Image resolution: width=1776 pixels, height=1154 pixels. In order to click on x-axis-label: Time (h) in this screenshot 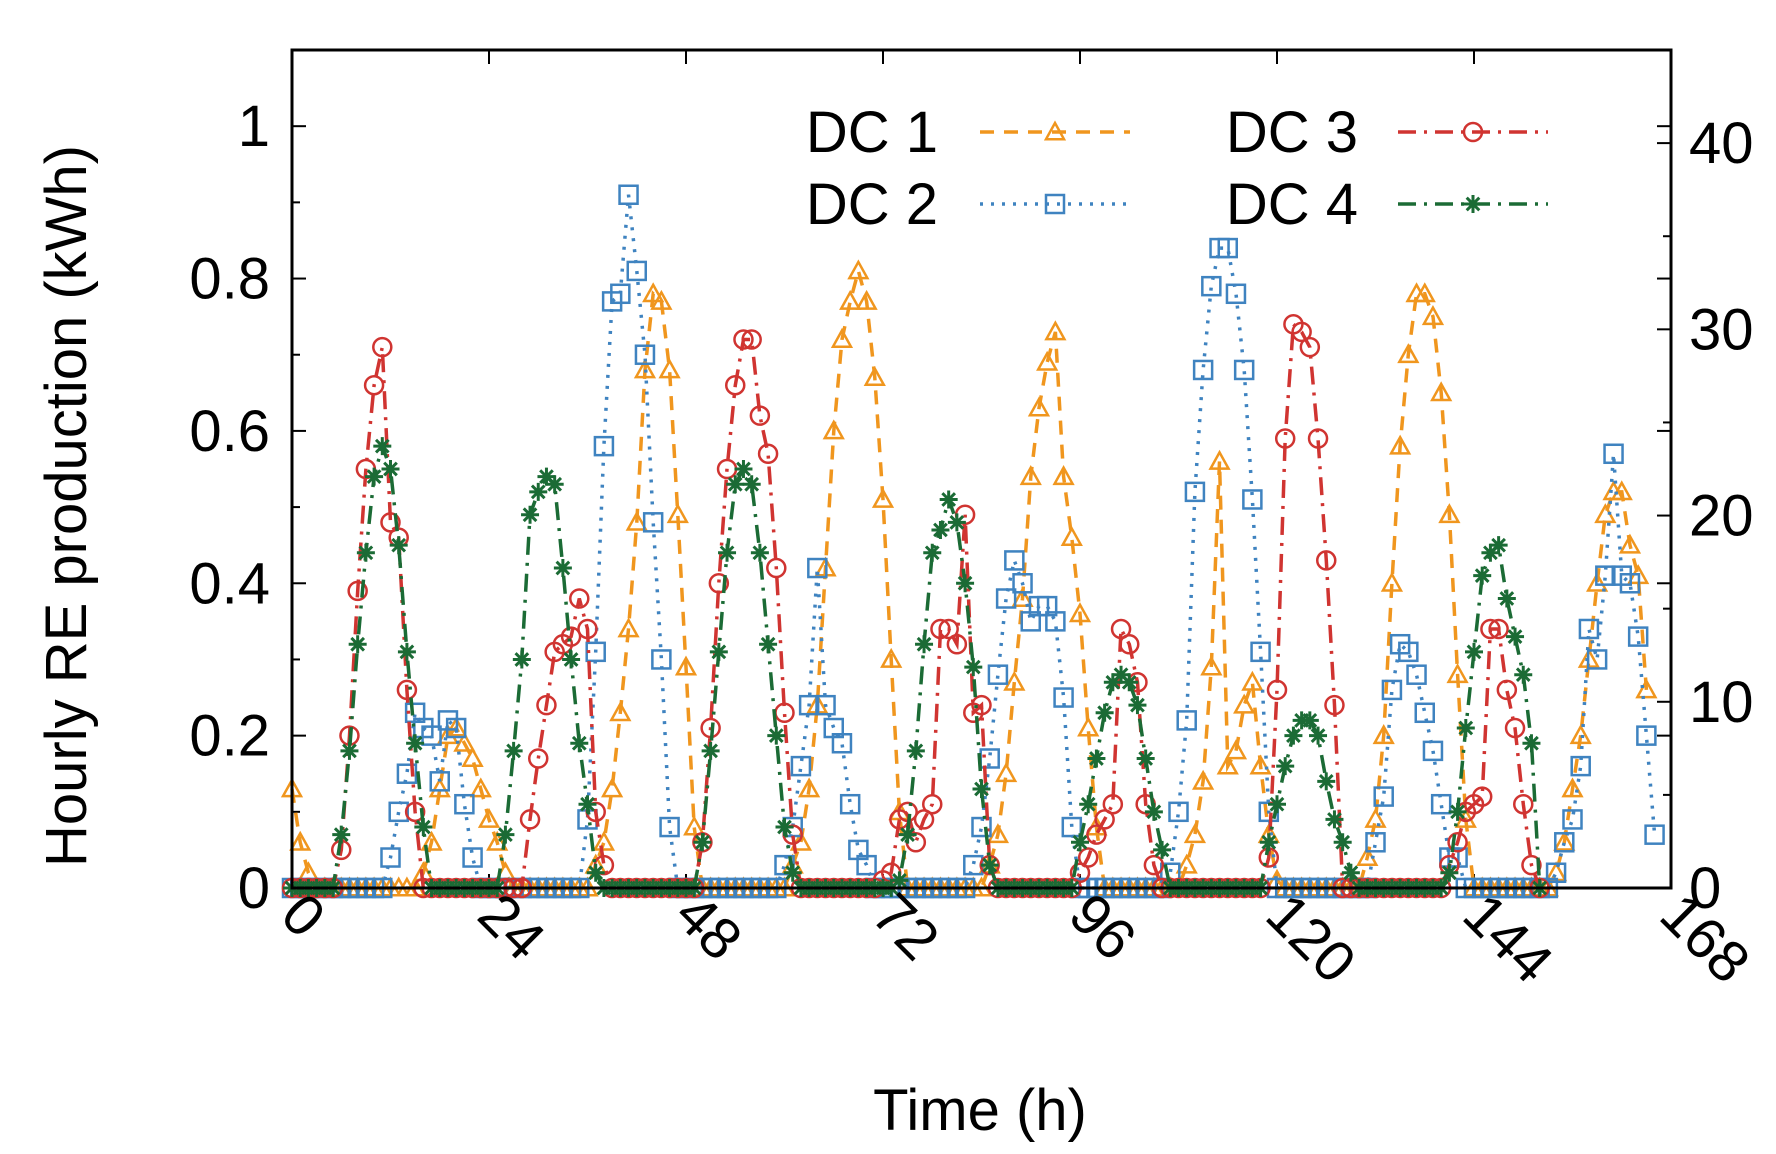, I will do `click(980, 1110)`.